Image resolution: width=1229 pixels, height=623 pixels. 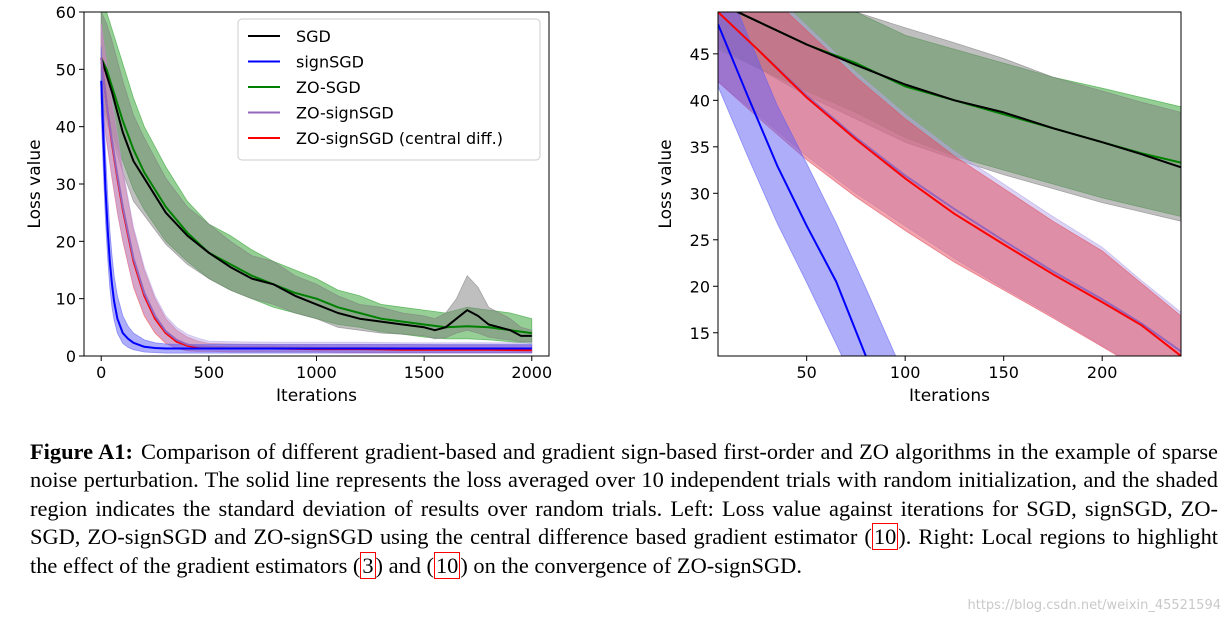 I want to click on right-ytick-label: 25, so click(x=700, y=240).